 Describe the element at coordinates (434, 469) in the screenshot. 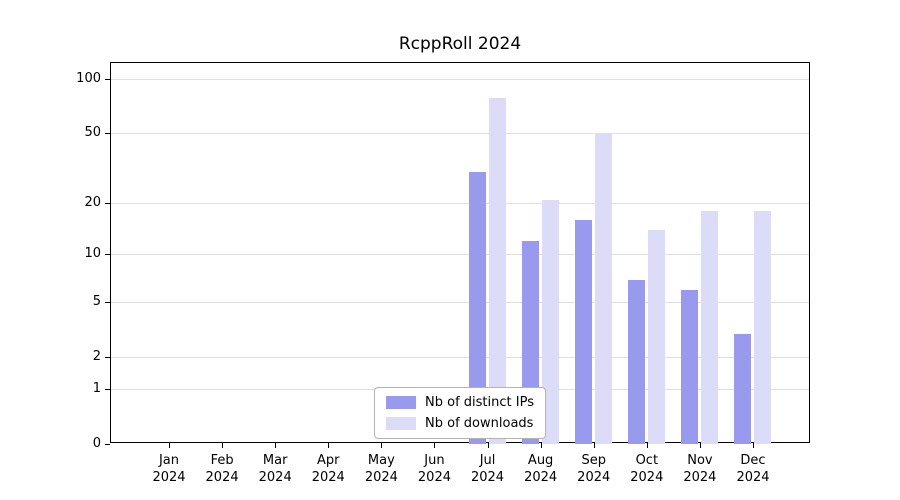

I see `x-tick-label-jun: Jun 2024` at that location.